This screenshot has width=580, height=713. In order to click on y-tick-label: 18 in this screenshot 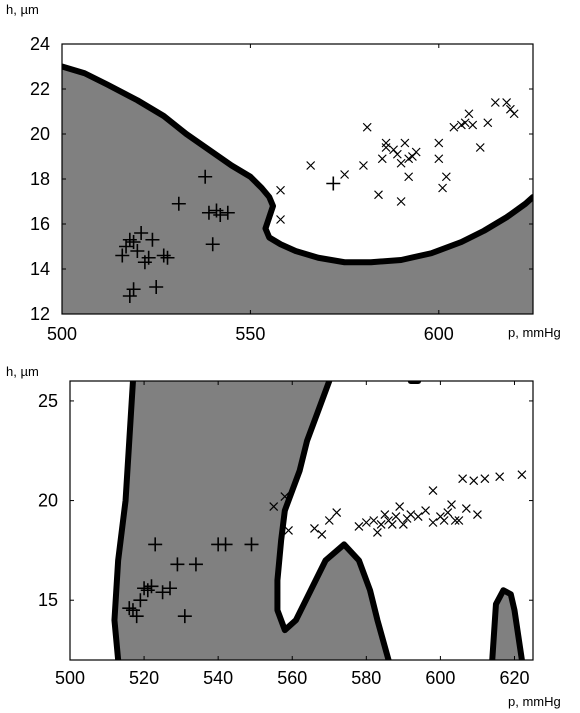, I will do `click(40, 179)`.